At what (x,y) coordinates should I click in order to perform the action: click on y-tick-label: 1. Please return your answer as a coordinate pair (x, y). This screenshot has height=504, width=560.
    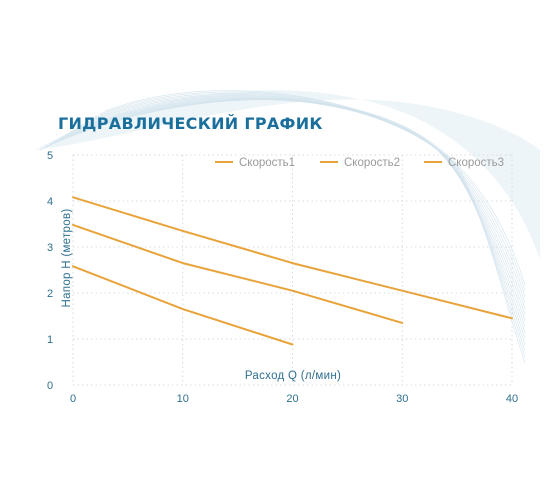
    Looking at the image, I should click on (50, 340).